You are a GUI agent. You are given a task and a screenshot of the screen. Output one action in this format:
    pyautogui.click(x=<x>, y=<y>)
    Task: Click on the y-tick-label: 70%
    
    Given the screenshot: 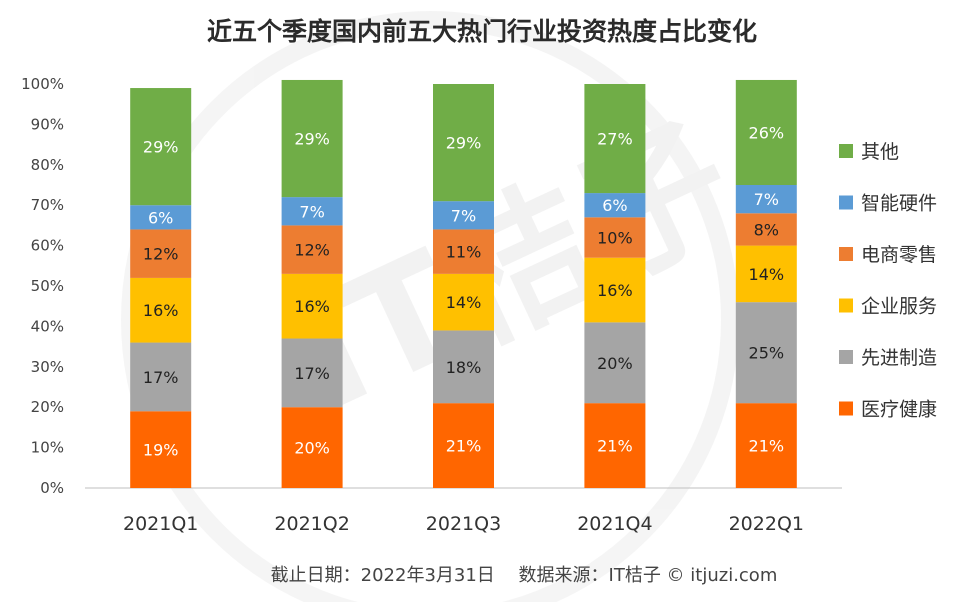 What is the action you would take?
    pyautogui.click(x=47, y=205)
    